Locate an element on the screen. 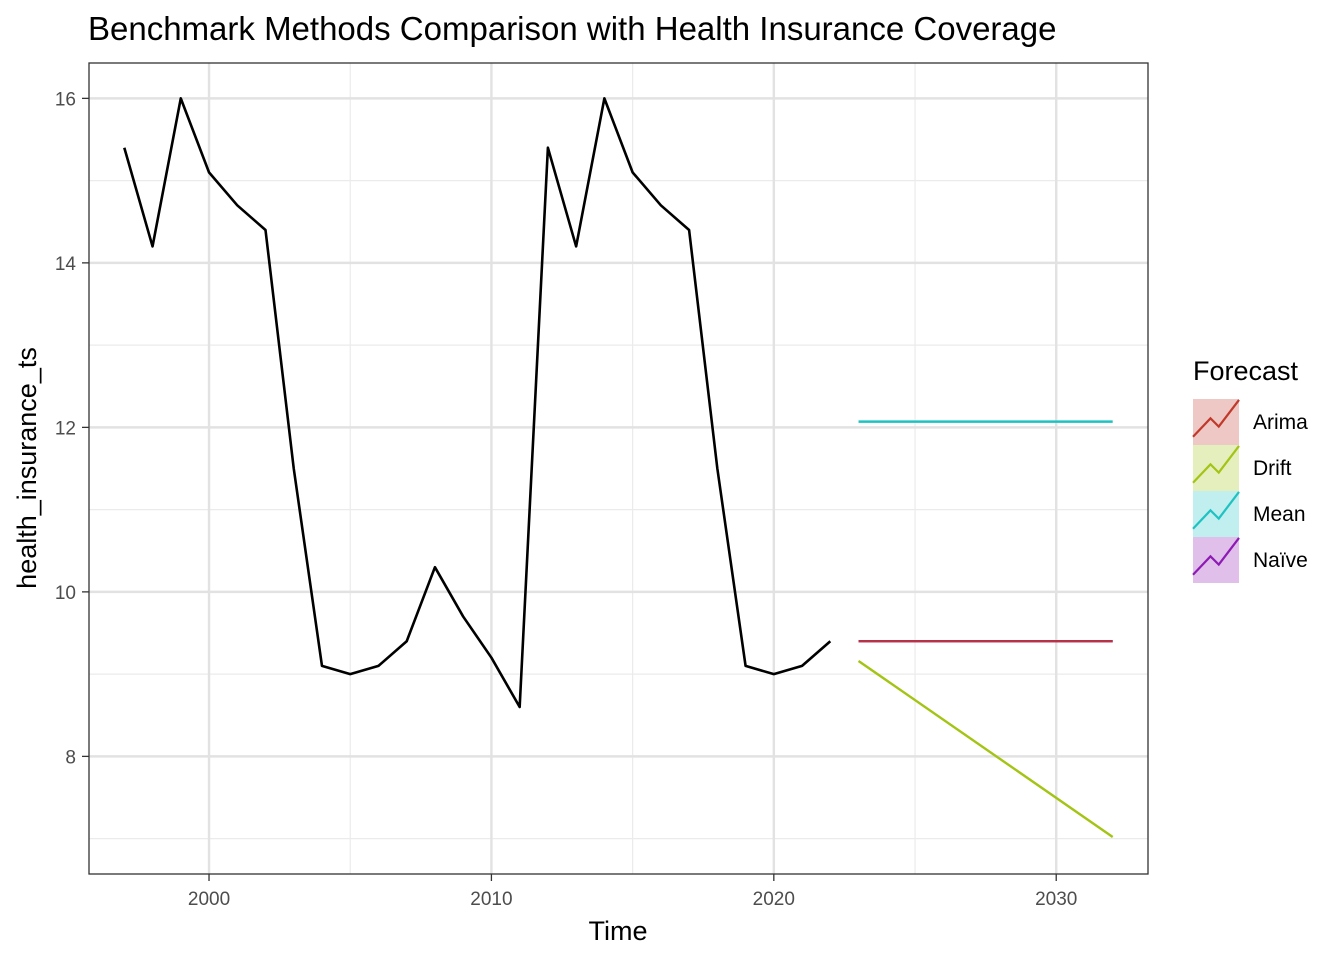  legend-swatch-arima is located at coordinates (1216, 422).